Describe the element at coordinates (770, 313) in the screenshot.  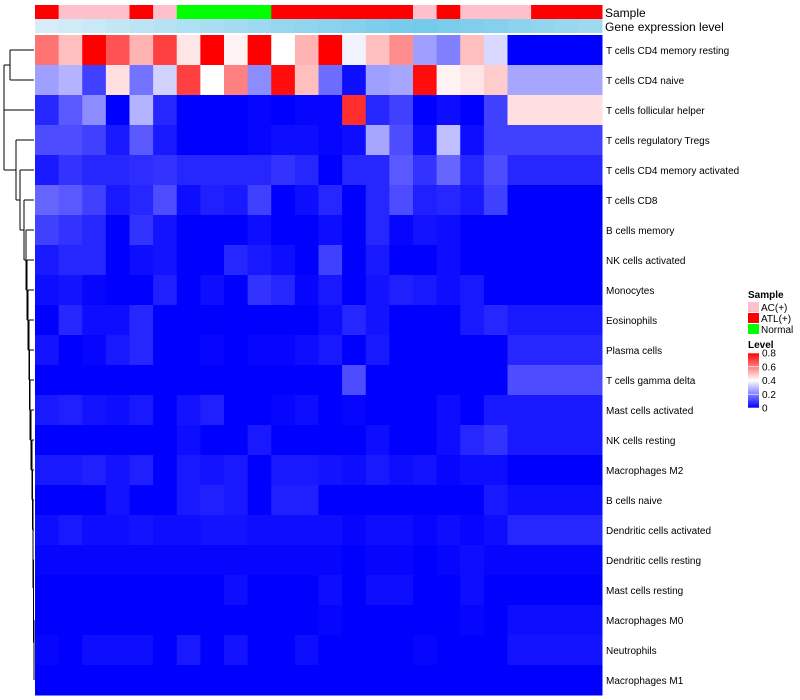
I see `sample-legend: Sample AC(+) ATL(+) Normal` at that location.